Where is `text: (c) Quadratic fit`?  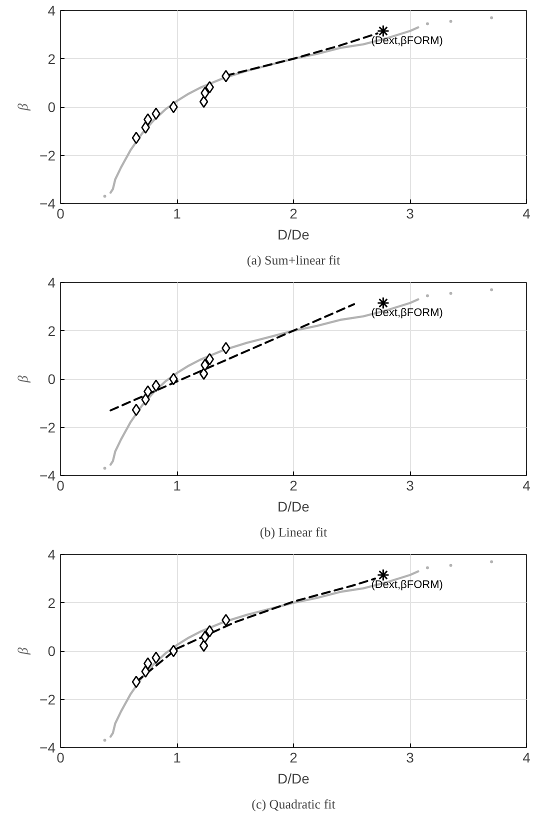 text: (c) Quadratic fit is located at coordinates (294, 804).